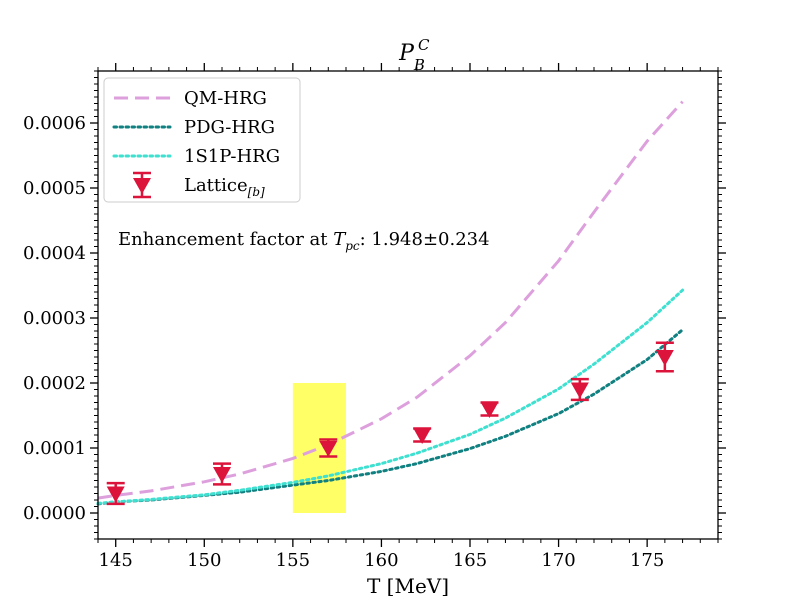 The width and height of the screenshot is (797, 598). Describe the element at coordinates (419, 65) in the screenshot. I see `title-sub: B` at that location.